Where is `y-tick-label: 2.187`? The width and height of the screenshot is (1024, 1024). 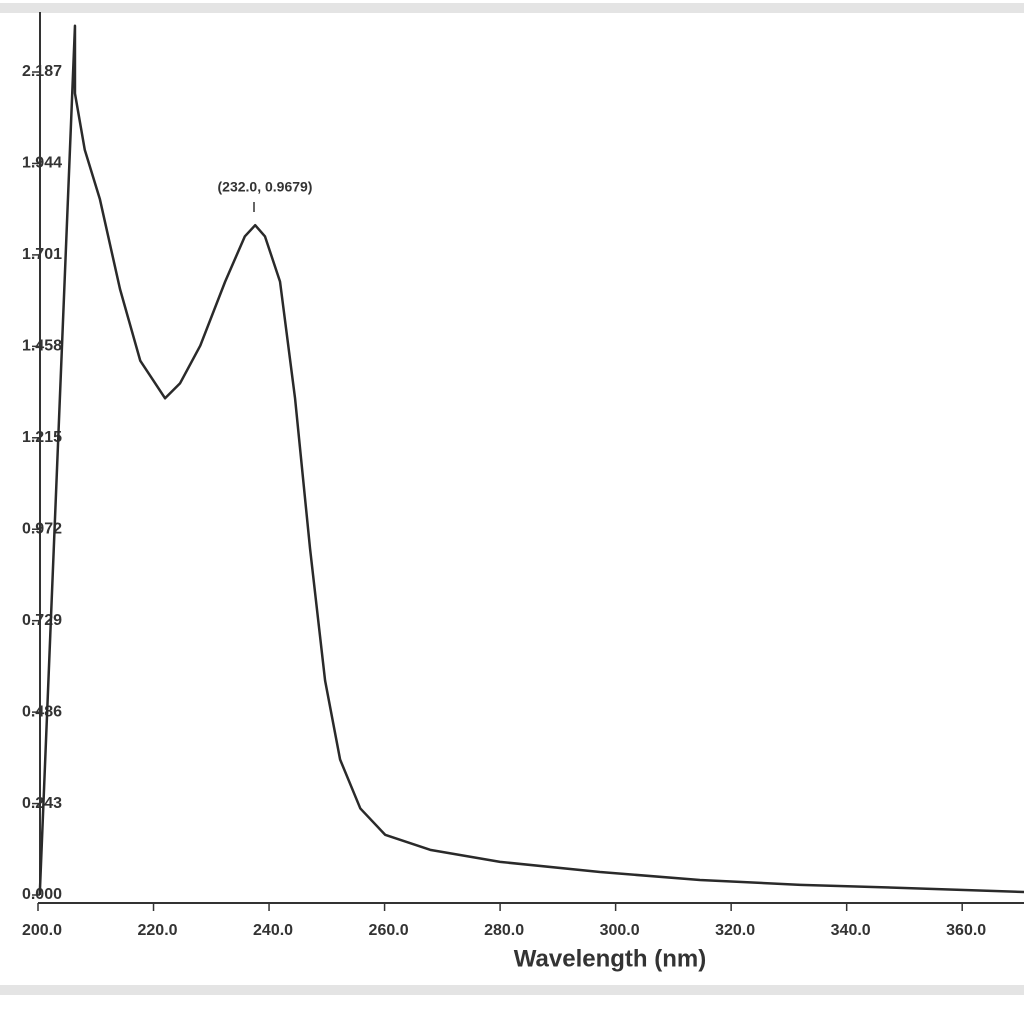
y-tick-label: 2.187 is located at coordinates (42, 71).